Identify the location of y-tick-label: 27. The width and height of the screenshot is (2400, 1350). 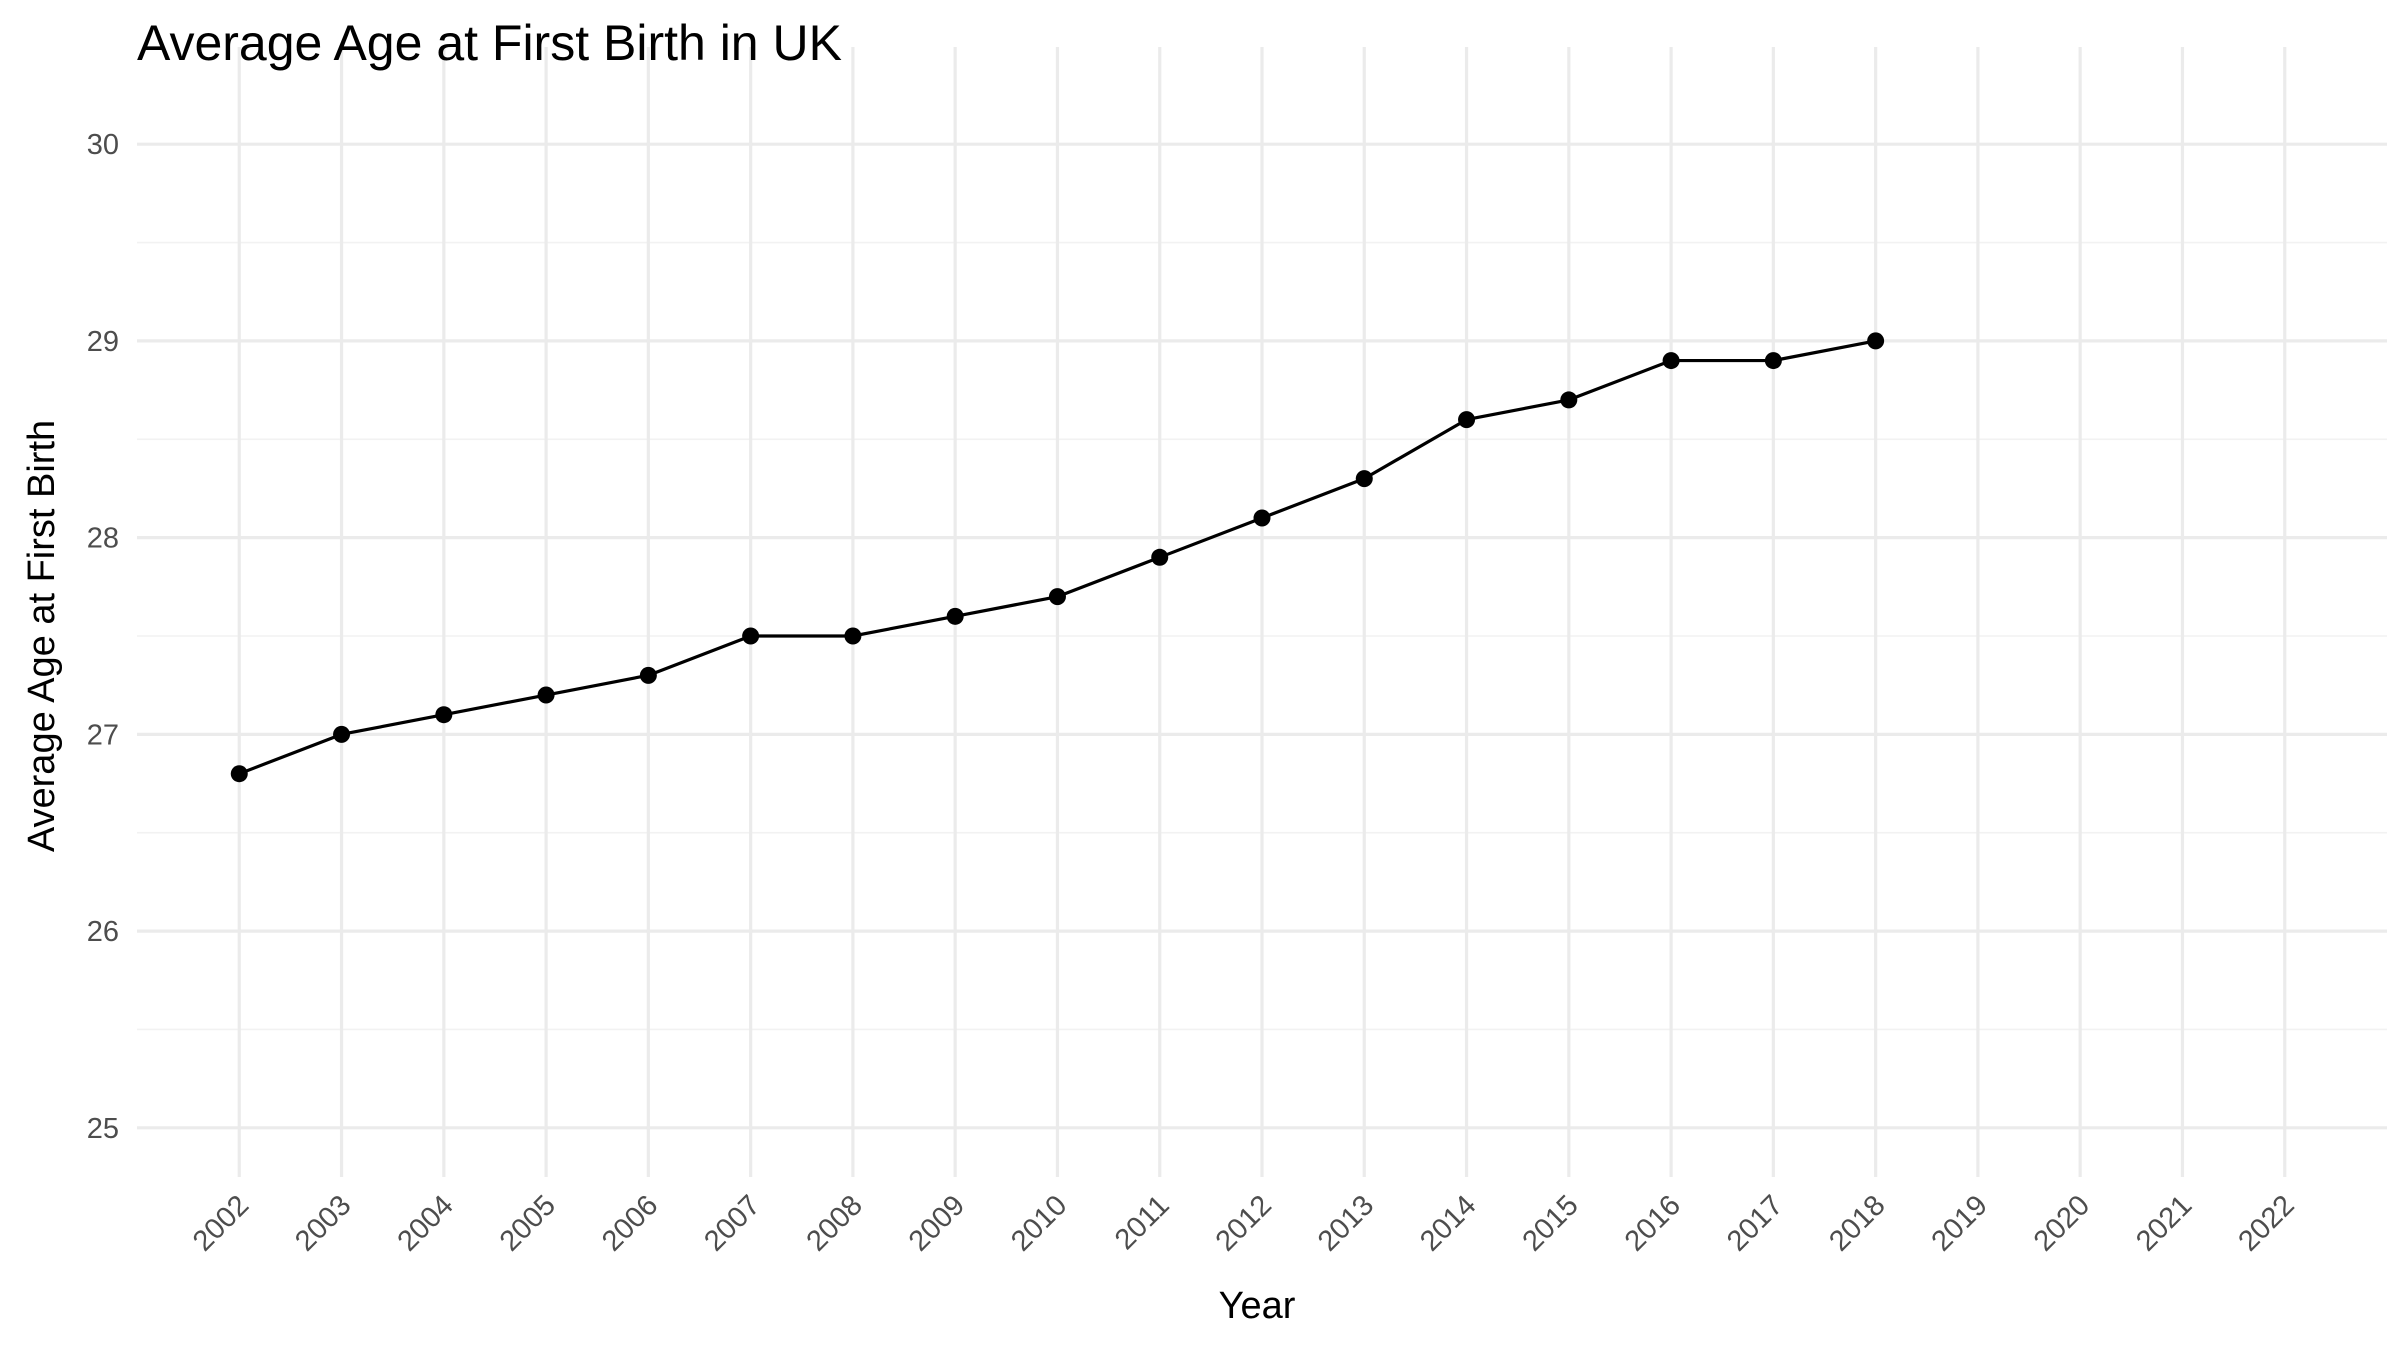
(103, 735).